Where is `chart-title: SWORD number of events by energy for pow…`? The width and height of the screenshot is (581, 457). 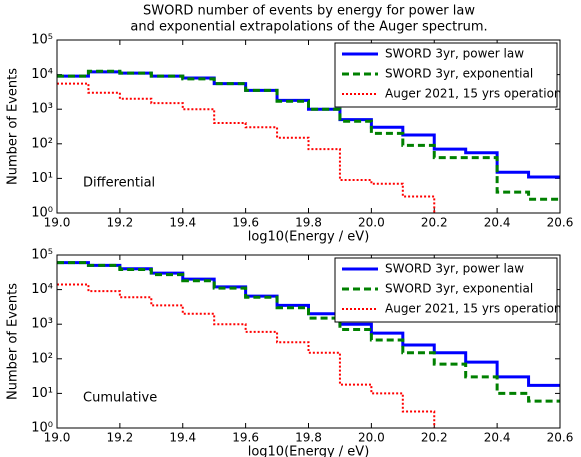 chart-title: SWORD number of events by energy for pow… is located at coordinates (309, 11).